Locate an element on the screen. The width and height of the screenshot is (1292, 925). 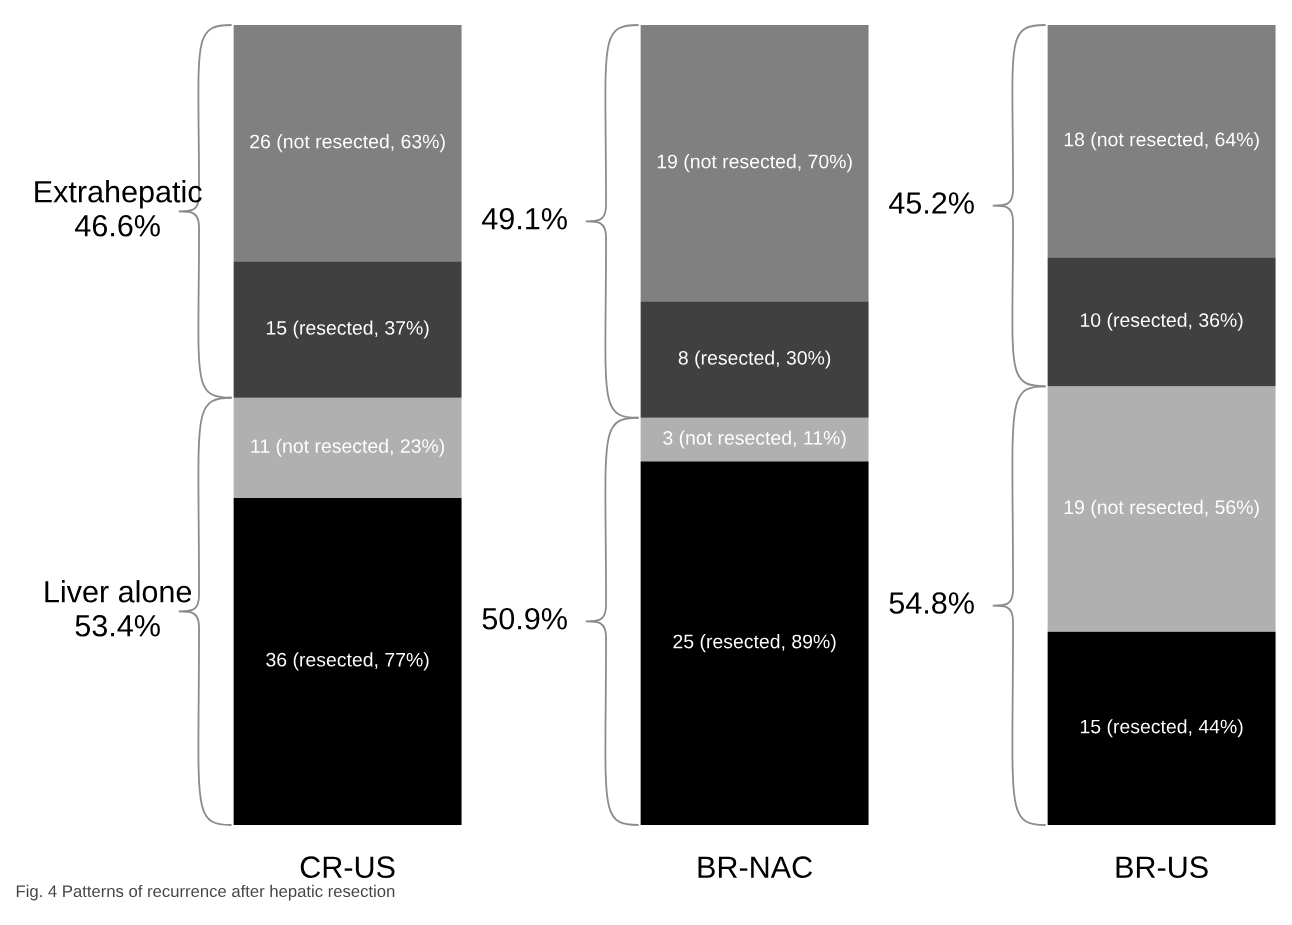
data-label: 8 (resected, 30%) is located at coordinates (754, 359).